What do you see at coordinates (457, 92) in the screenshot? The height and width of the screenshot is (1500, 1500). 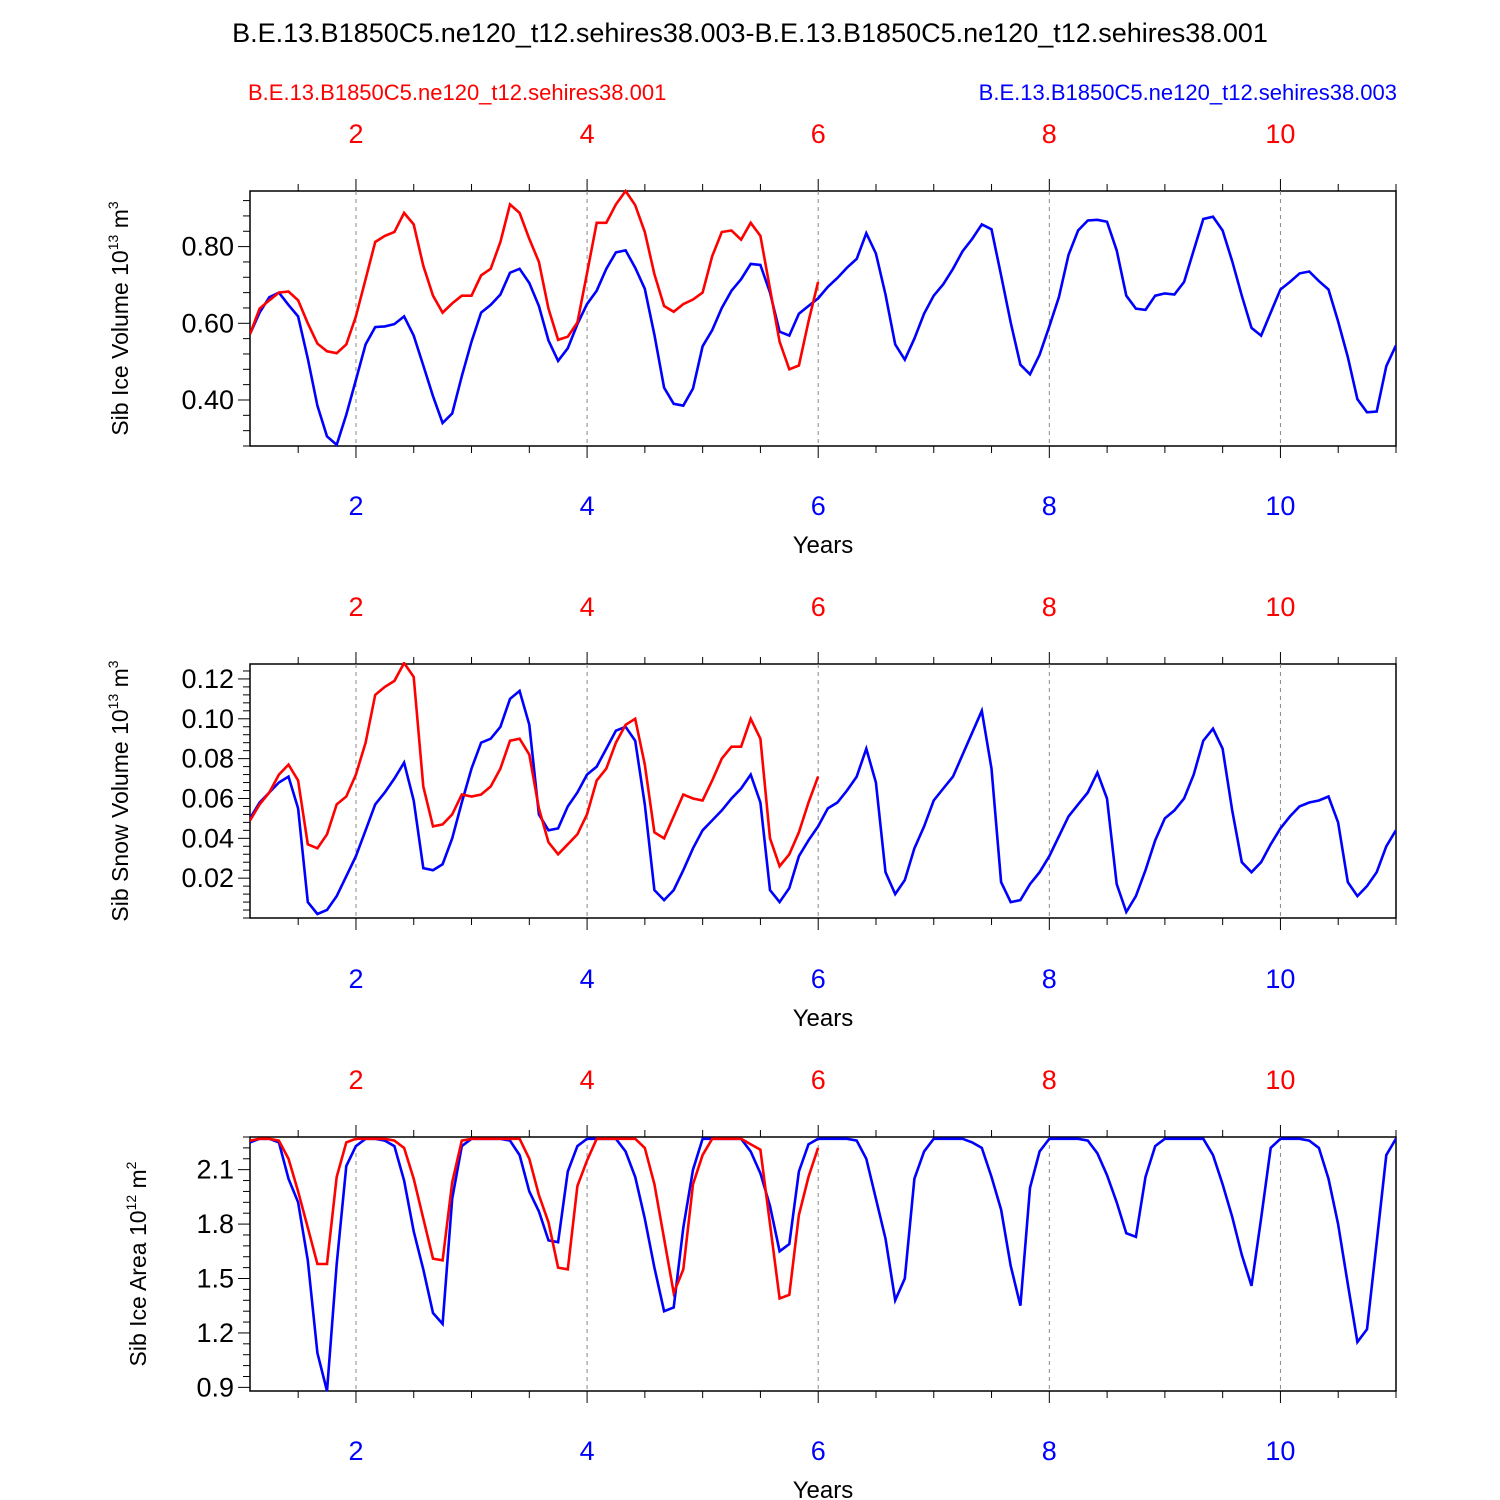 I see `legend-red-case: B.E.13.B1850C5.ne120_t12.sehires38.001` at bounding box center [457, 92].